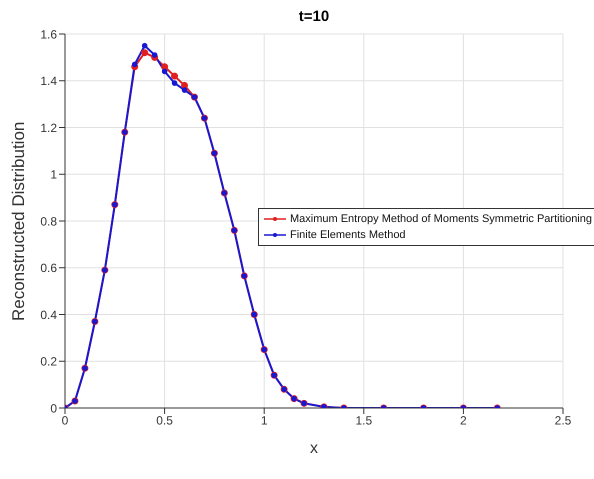  Describe the element at coordinates (348, 235) in the screenshot. I see `legend-label: Finite Elements Method` at that location.